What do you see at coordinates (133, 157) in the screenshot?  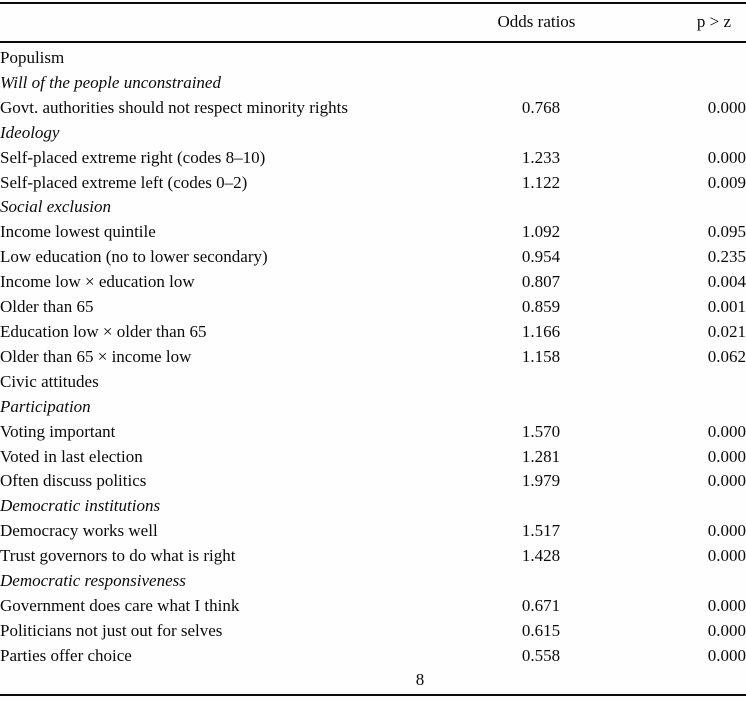 I see `row-label: Self-placed extreme right (codes 8–10)` at bounding box center [133, 157].